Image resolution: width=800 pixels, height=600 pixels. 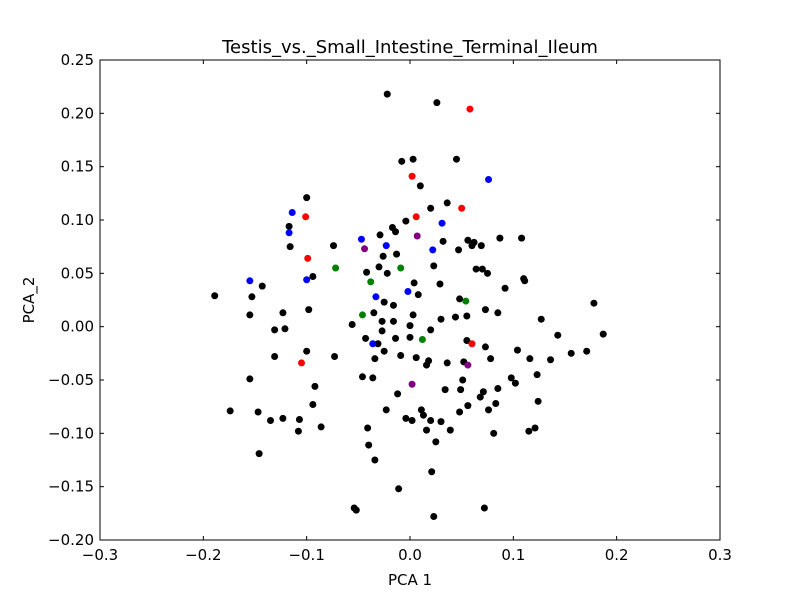 What do you see at coordinates (71, 433) in the screenshot?
I see `y-tick-label: −0.10` at bounding box center [71, 433].